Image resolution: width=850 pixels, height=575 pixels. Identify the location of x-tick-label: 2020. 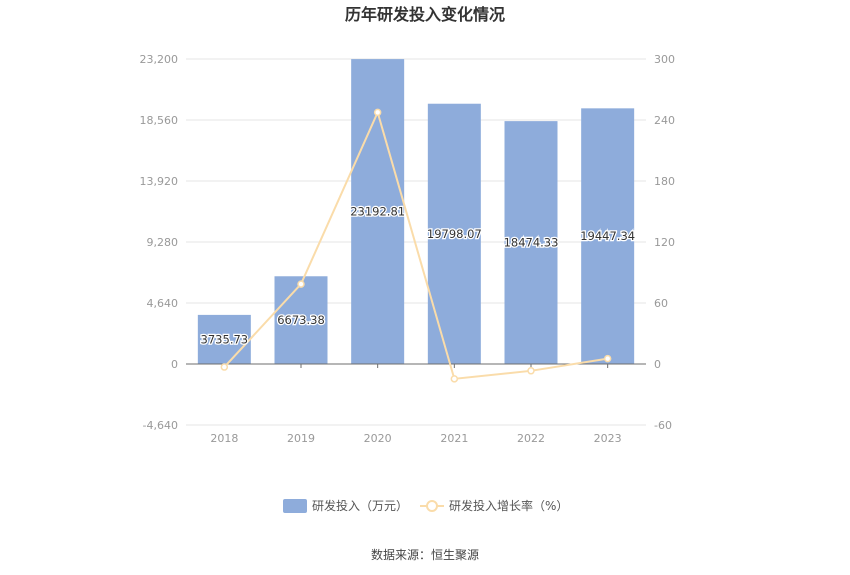
(378, 438).